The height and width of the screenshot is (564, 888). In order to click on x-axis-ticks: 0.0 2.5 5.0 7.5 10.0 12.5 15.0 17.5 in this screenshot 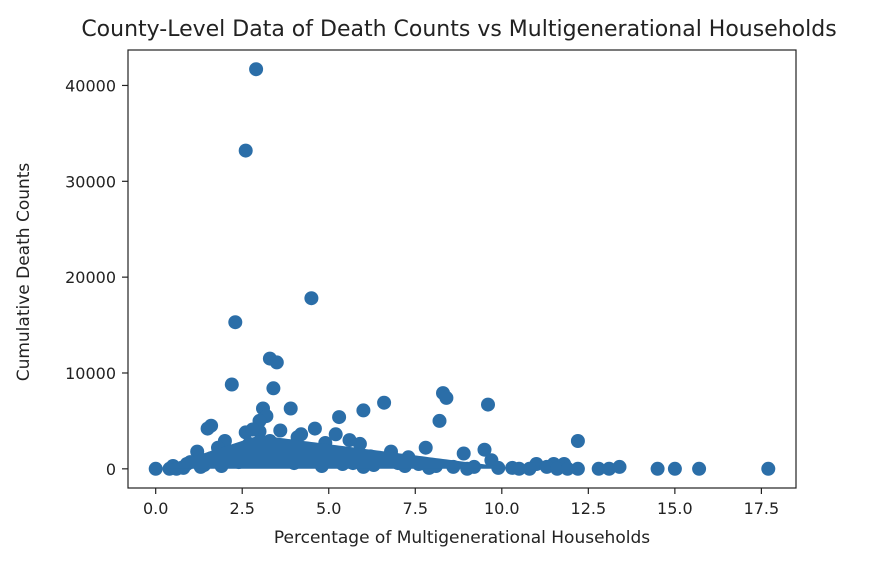, I will do `click(461, 503)`.